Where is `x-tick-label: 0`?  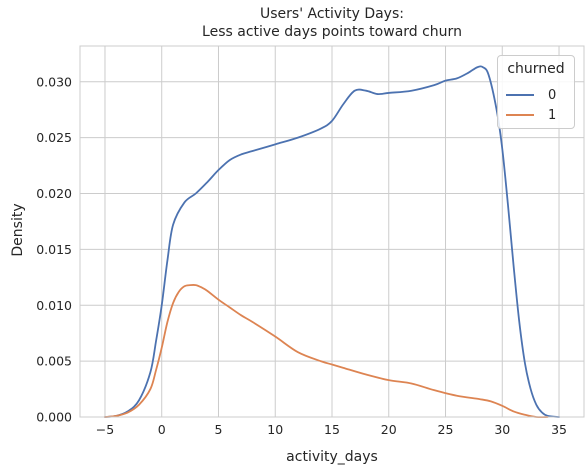
x-tick-label: 0 is located at coordinates (162, 429).